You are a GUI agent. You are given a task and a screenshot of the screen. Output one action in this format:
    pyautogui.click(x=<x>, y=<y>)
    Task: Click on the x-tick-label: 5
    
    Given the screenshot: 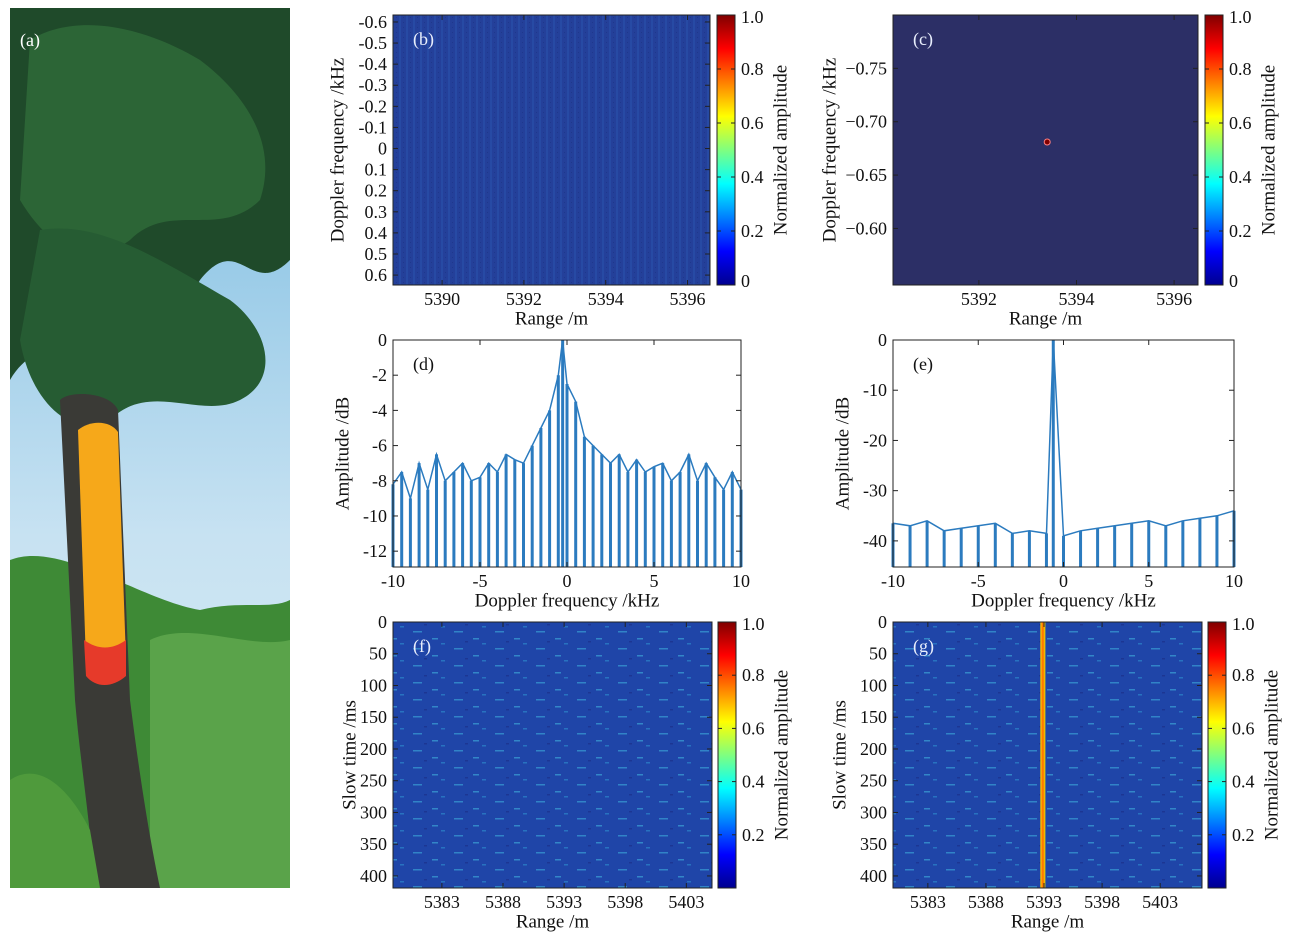 What is the action you would take?
    pyautogui.click(x=654, y=581)
    